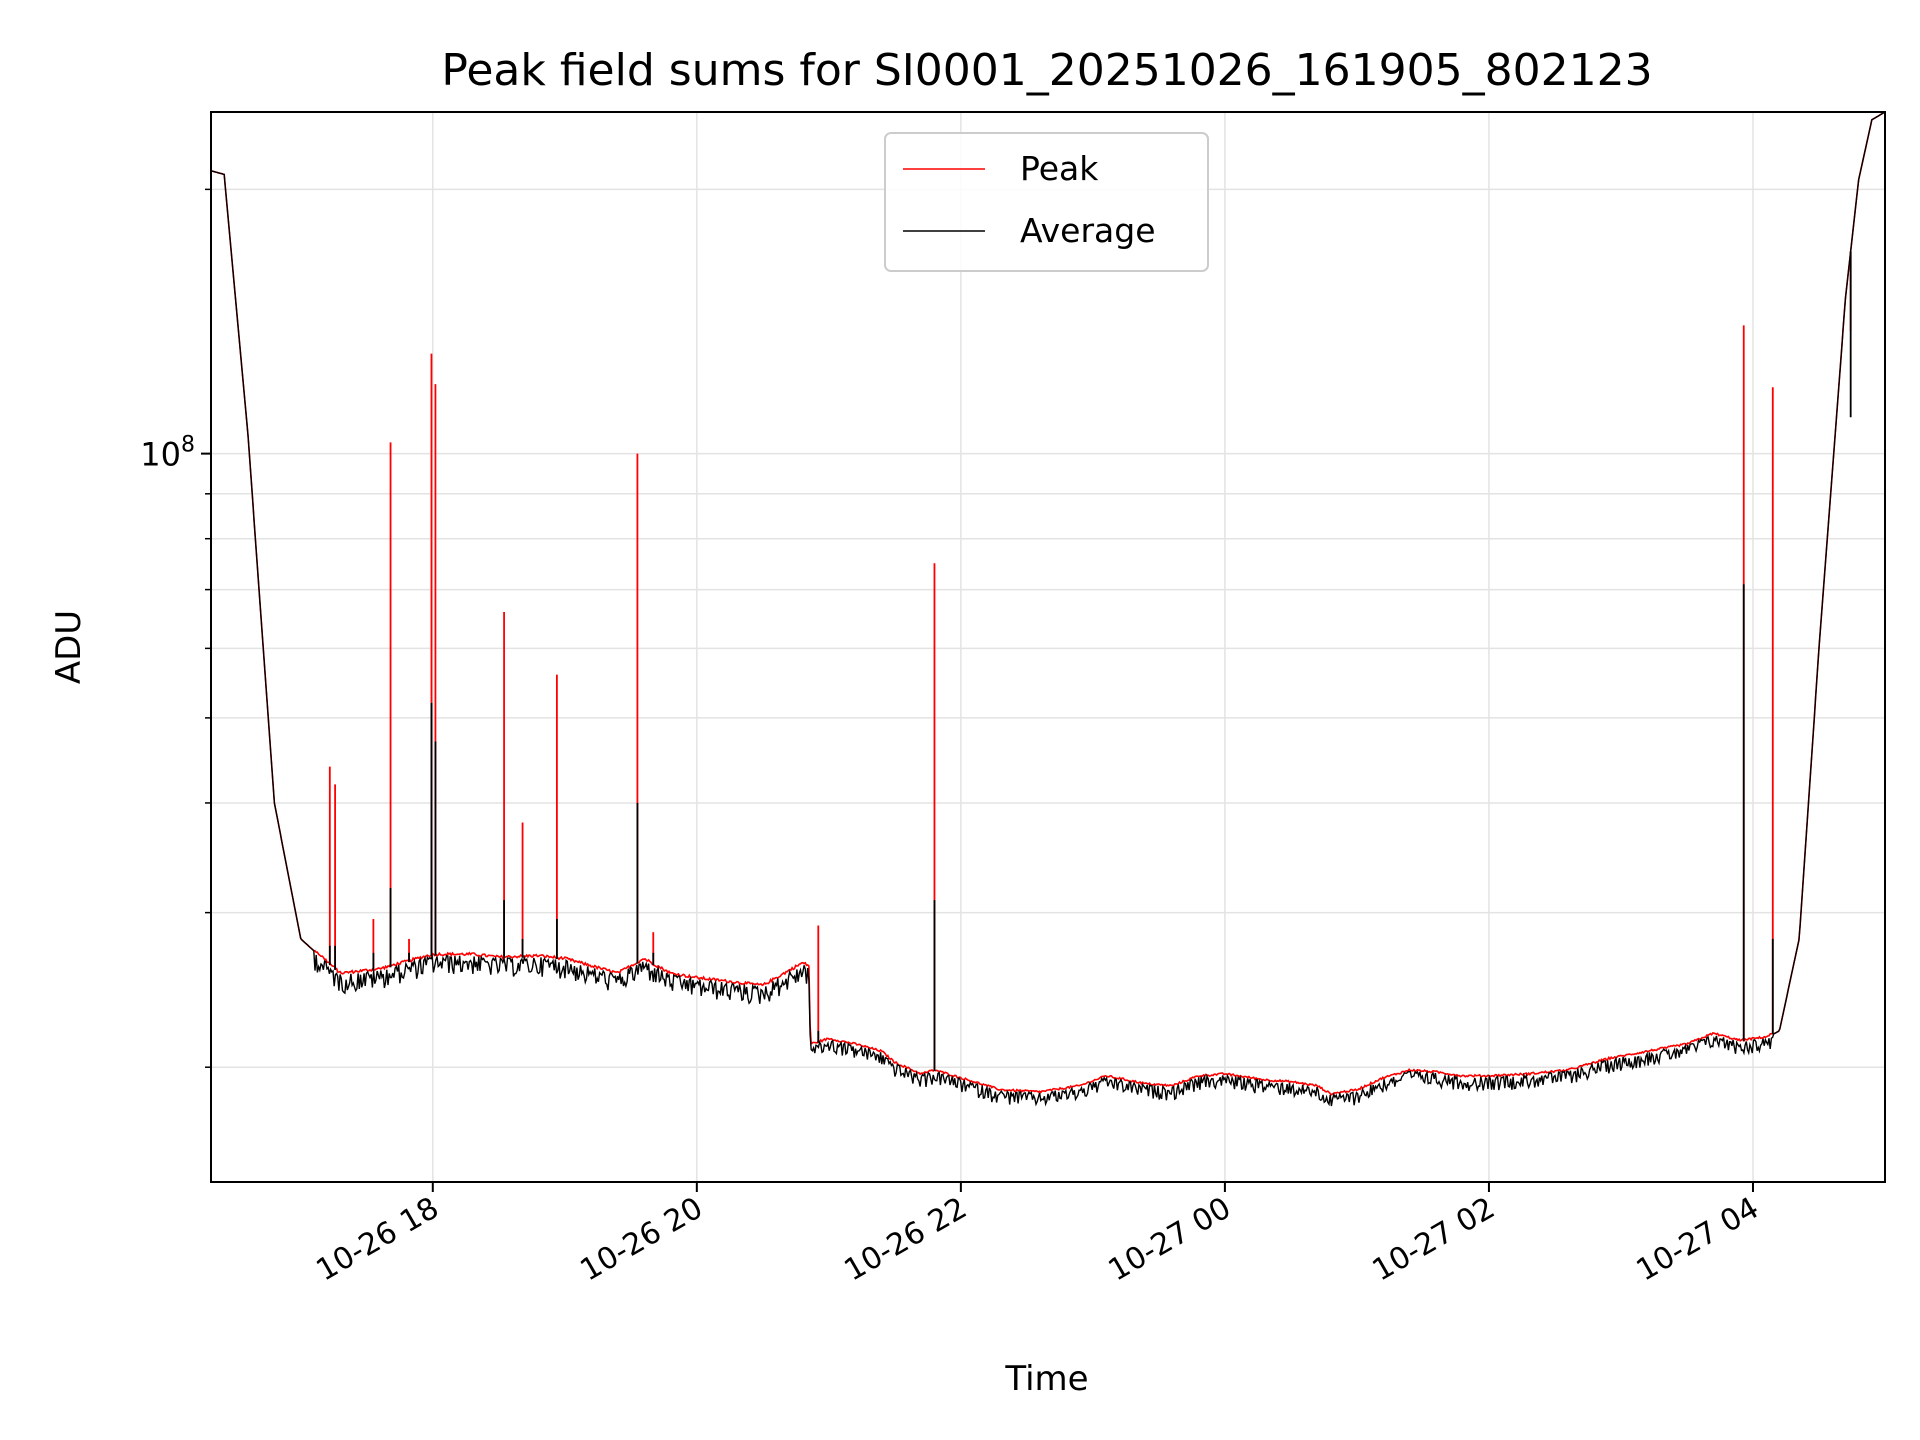 Image resolution: width=1920 pixels, height=1440 pixels. I want to click on legend-box, so click(1046, 202).